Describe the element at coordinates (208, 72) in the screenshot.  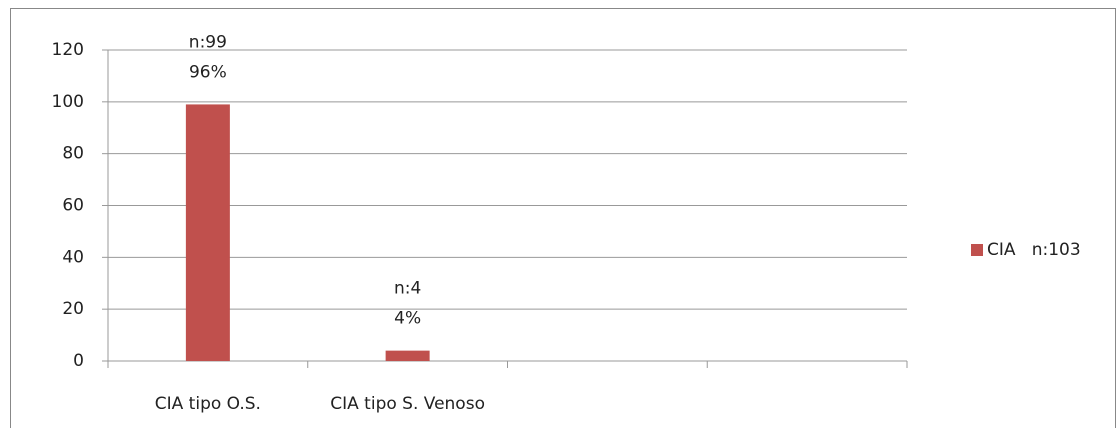
I see `percent-label: 96%` at that location.